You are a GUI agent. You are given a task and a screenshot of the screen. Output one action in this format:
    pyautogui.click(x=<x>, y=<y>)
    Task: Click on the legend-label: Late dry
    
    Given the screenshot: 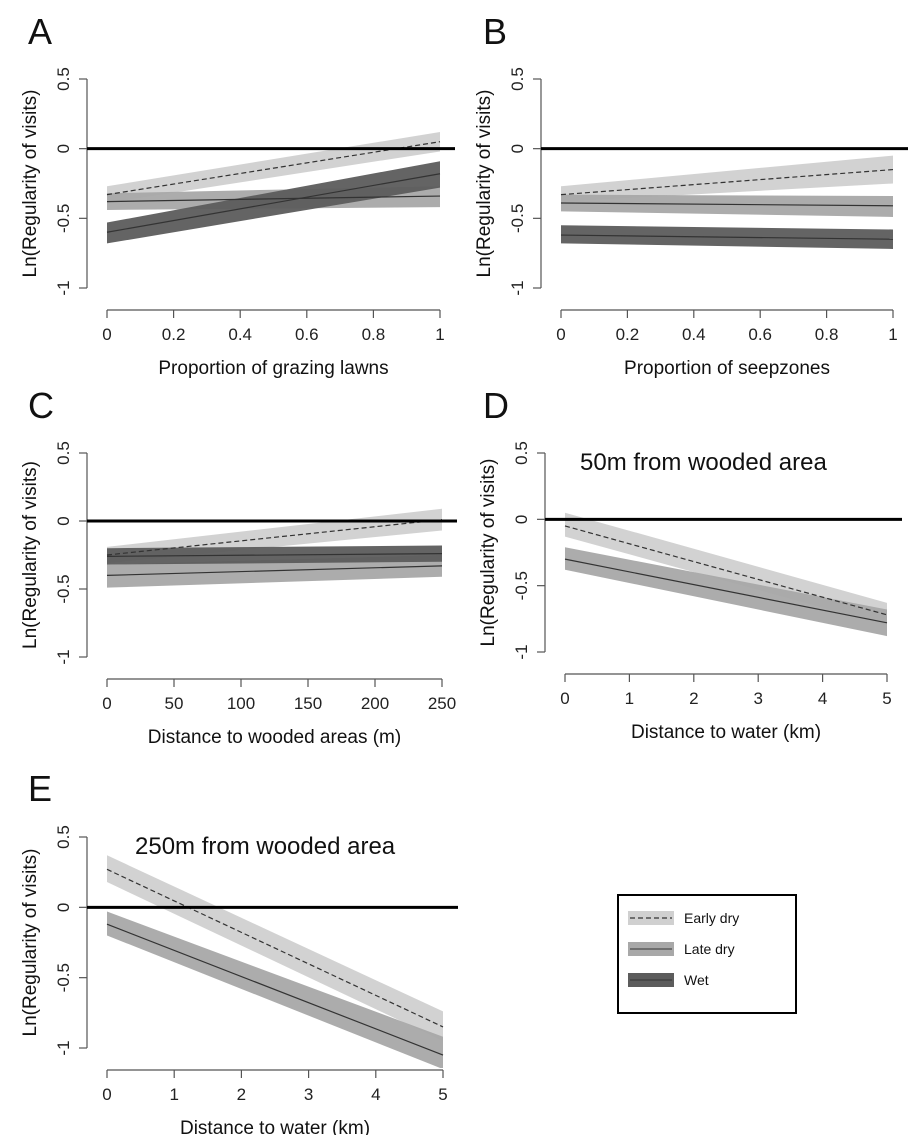 What is the action you would take?
    pyautogui.click(x=709, y=949)
    